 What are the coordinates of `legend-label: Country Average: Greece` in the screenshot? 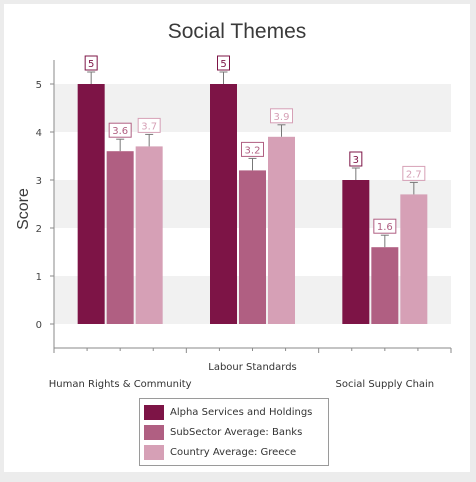 It's located at (233, 452).